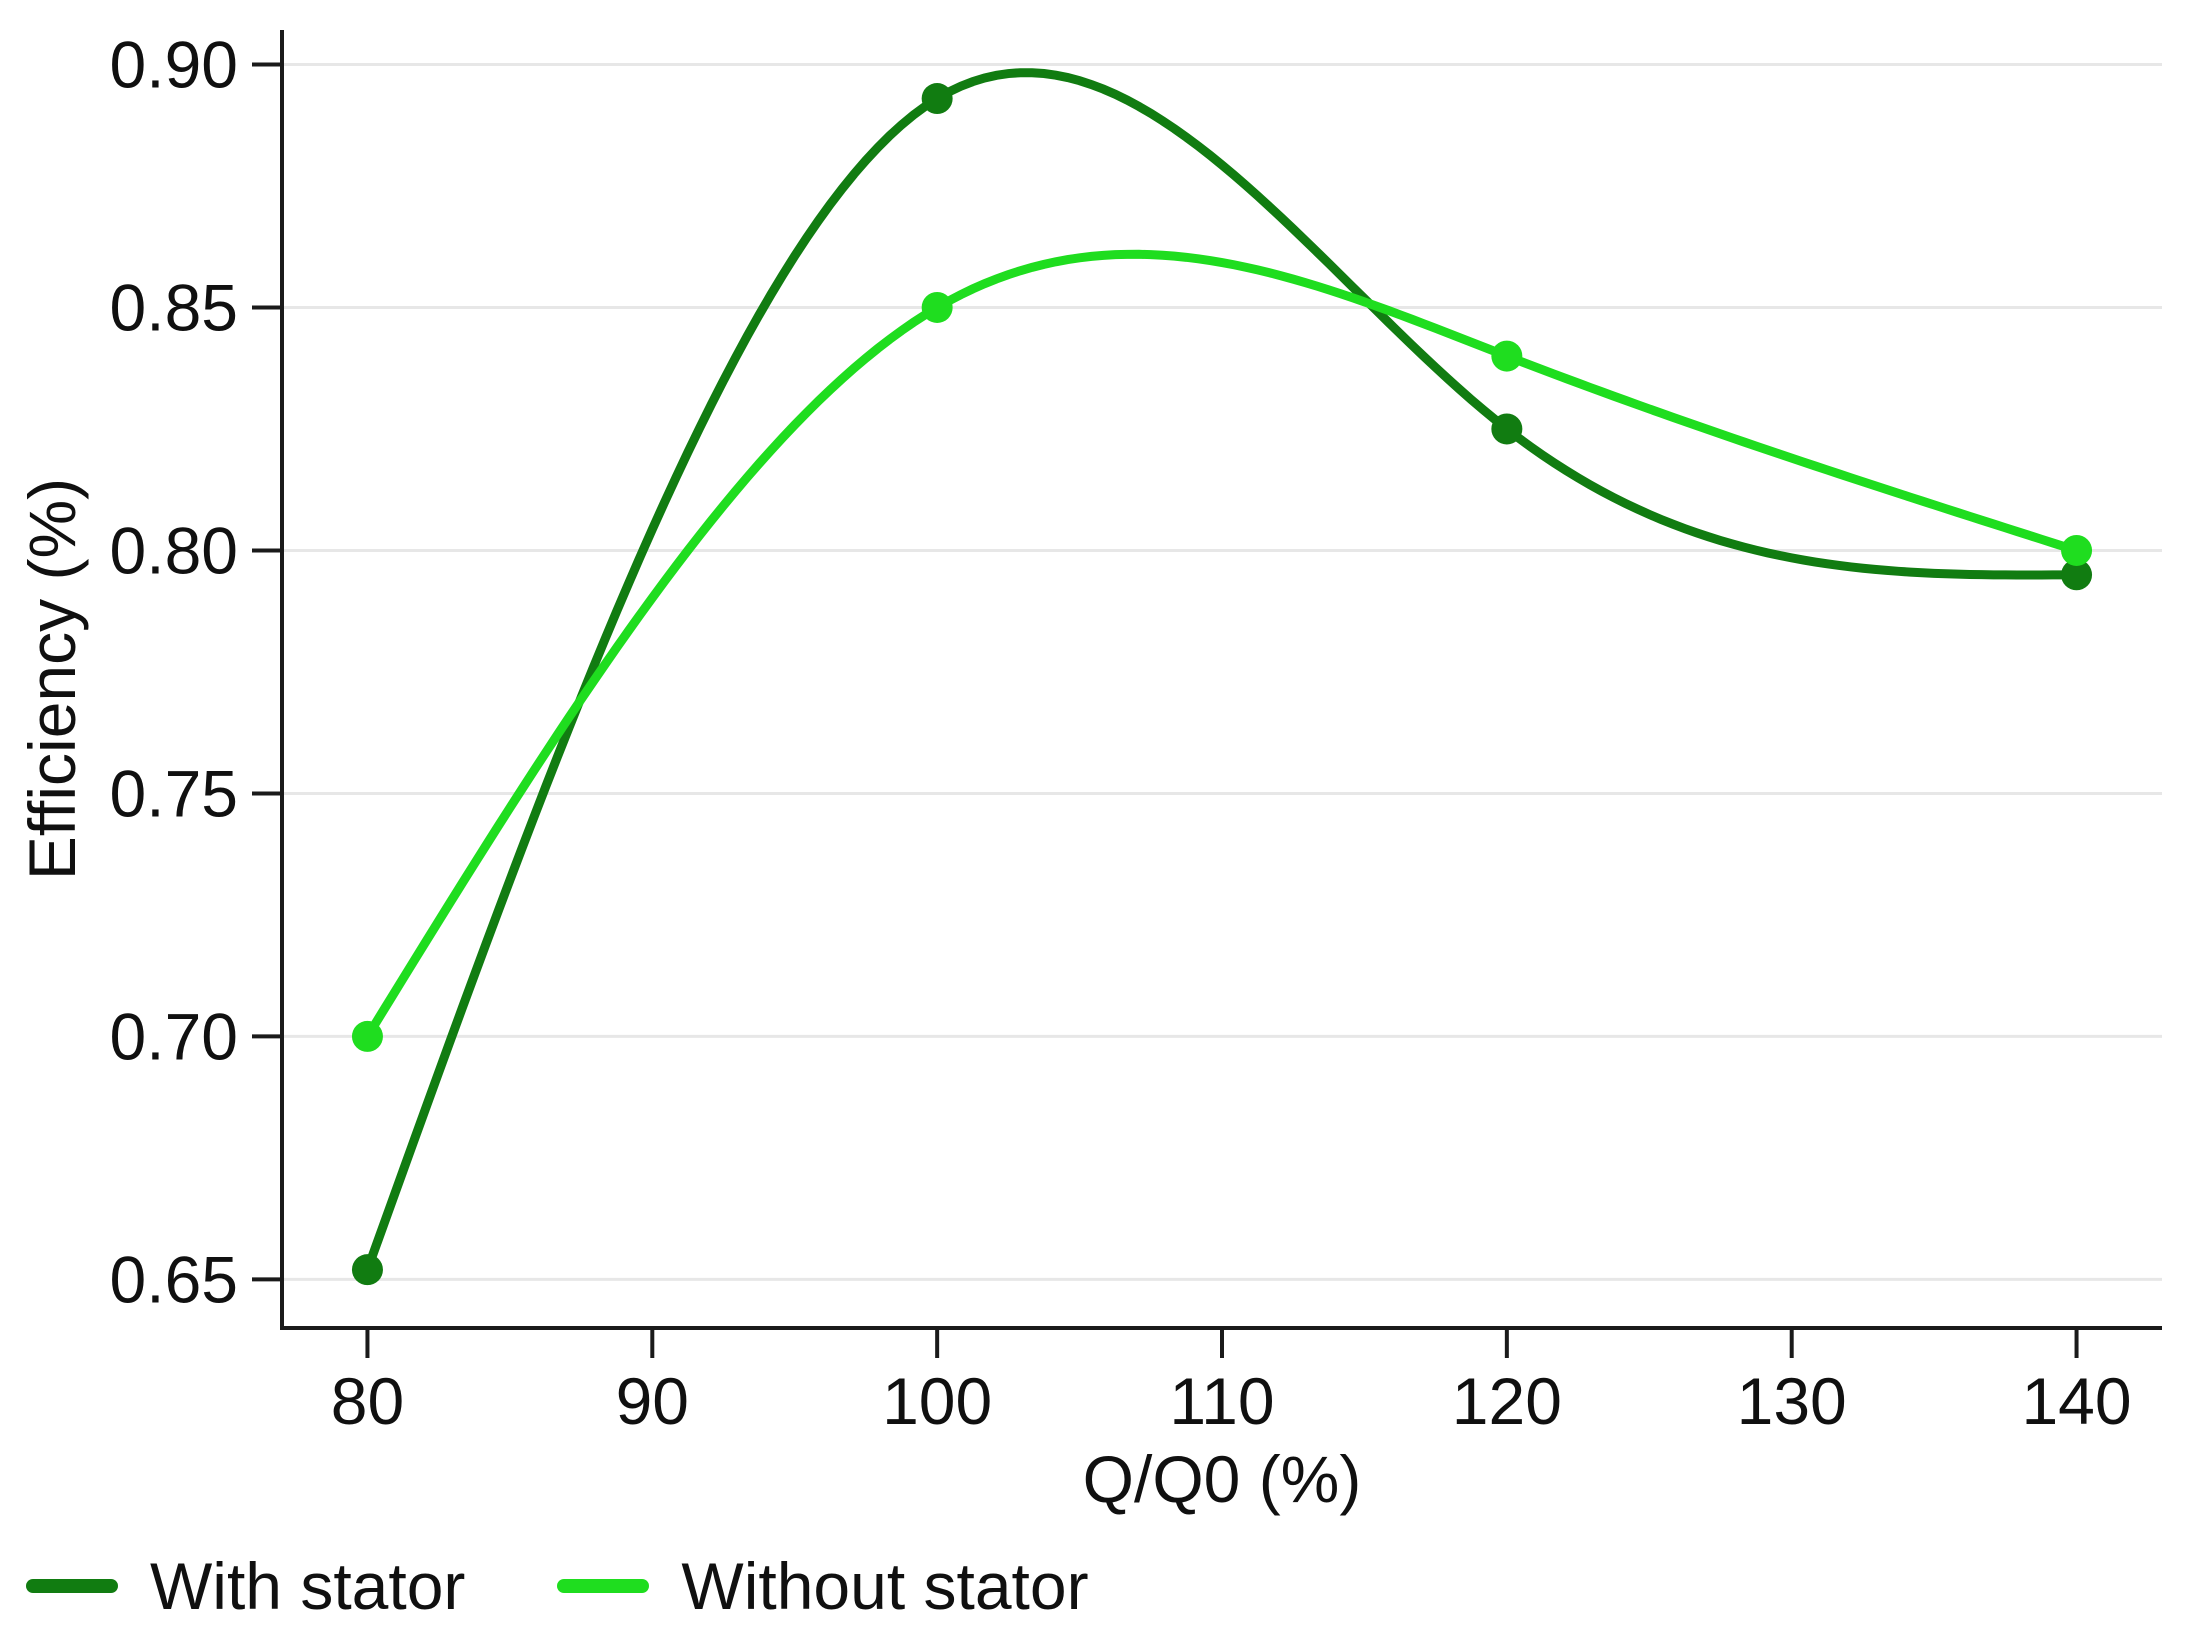  Describe the element at coordinates (2076, 1401) in the screenshot. I see `x-tick-label: 140` at that location.